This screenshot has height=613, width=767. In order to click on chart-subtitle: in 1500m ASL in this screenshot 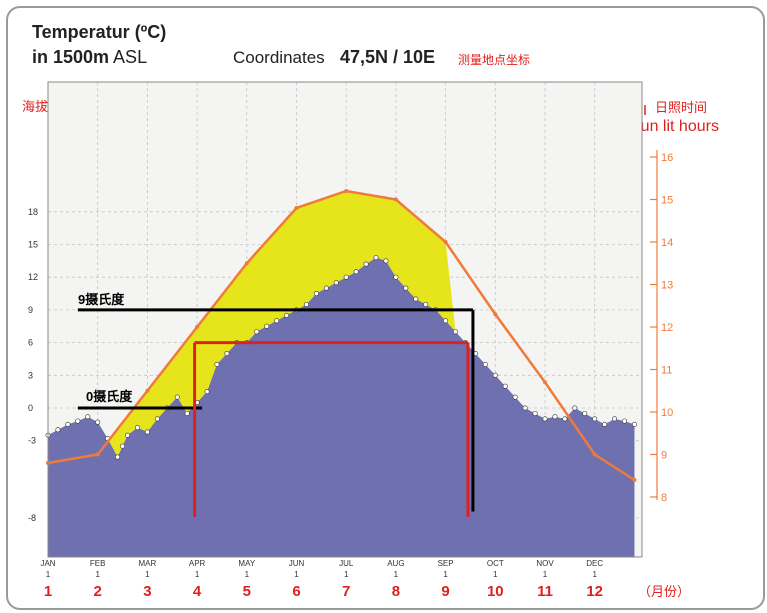, I will do `click(89, 57)`.